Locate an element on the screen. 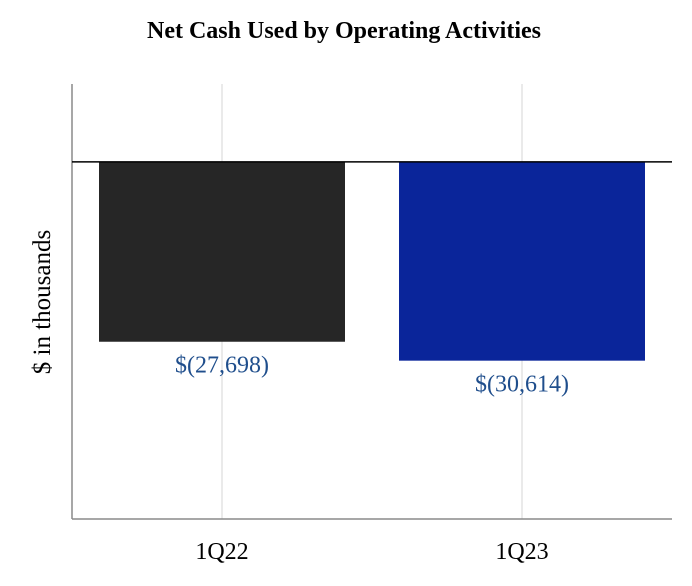  chart-title: Net Cash Used by Operating Activities is located at coordinates (344, 31).